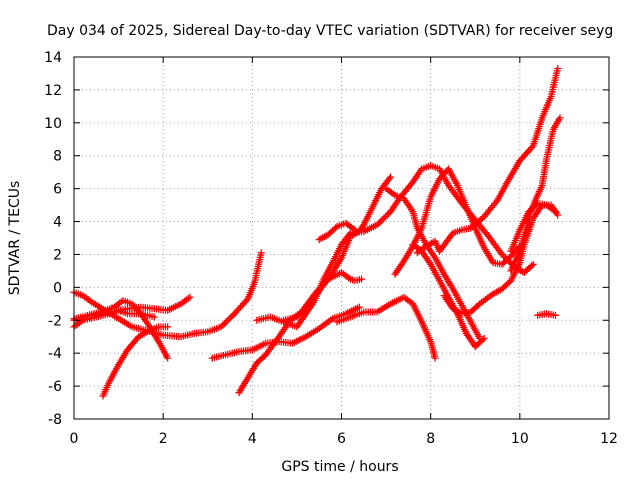 This screenshot has height=480, width=640. What do you see at coordinates (53, 58) in the screenshot?
I see `y-tick-label: 14` at bounding box center [53, 58].